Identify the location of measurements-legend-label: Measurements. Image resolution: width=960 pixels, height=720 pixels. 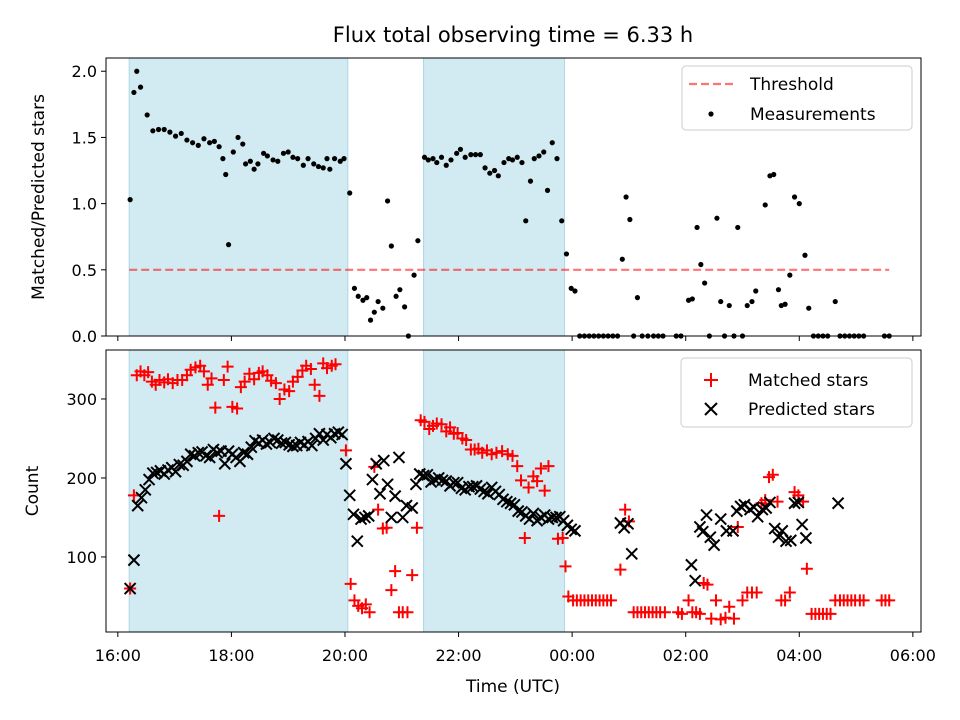
(813, 115).